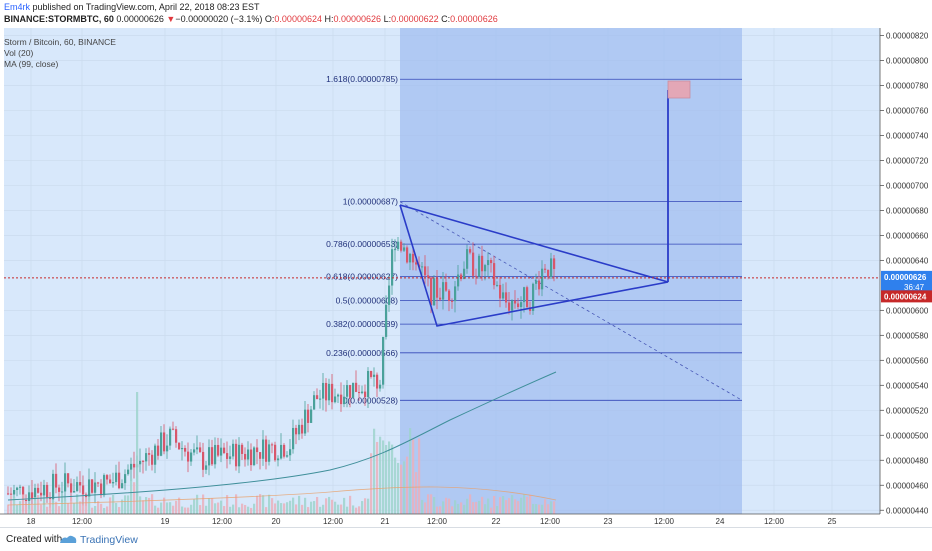 Image resolution: width=932 pixels, height=551 pixels. What do you see at coordinates (444, 19) in the screenshot?
I see `close-label: C:` at bounding box center [444, 19].